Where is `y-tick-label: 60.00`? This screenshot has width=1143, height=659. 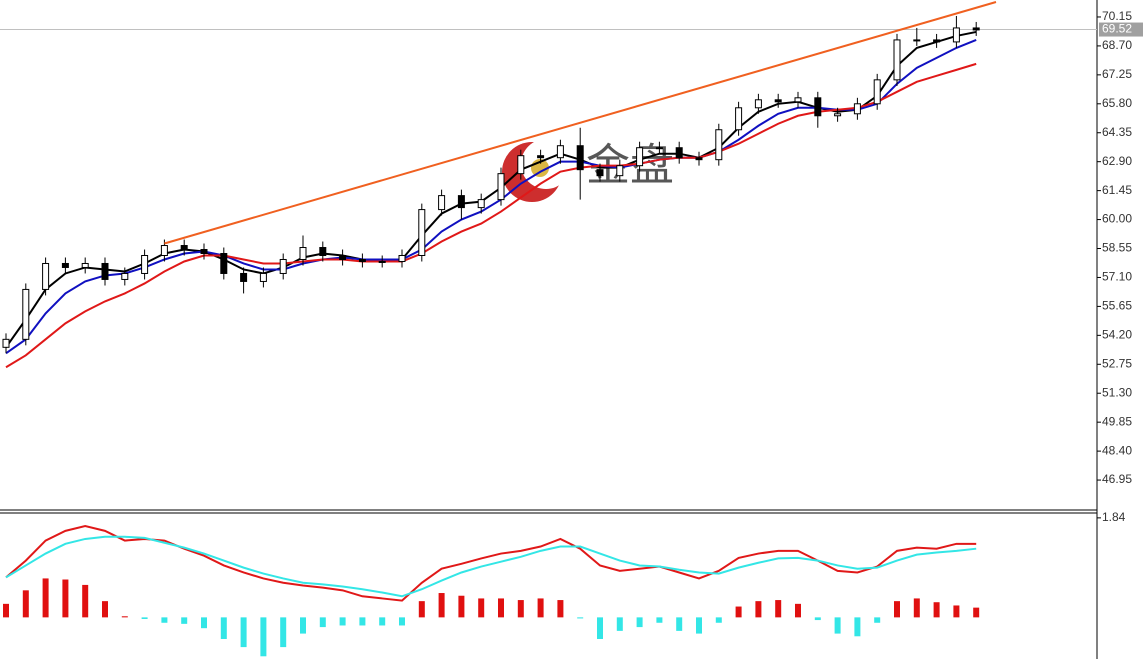
y-tick-label: 60.00 is located at coordinates (1117, 219).